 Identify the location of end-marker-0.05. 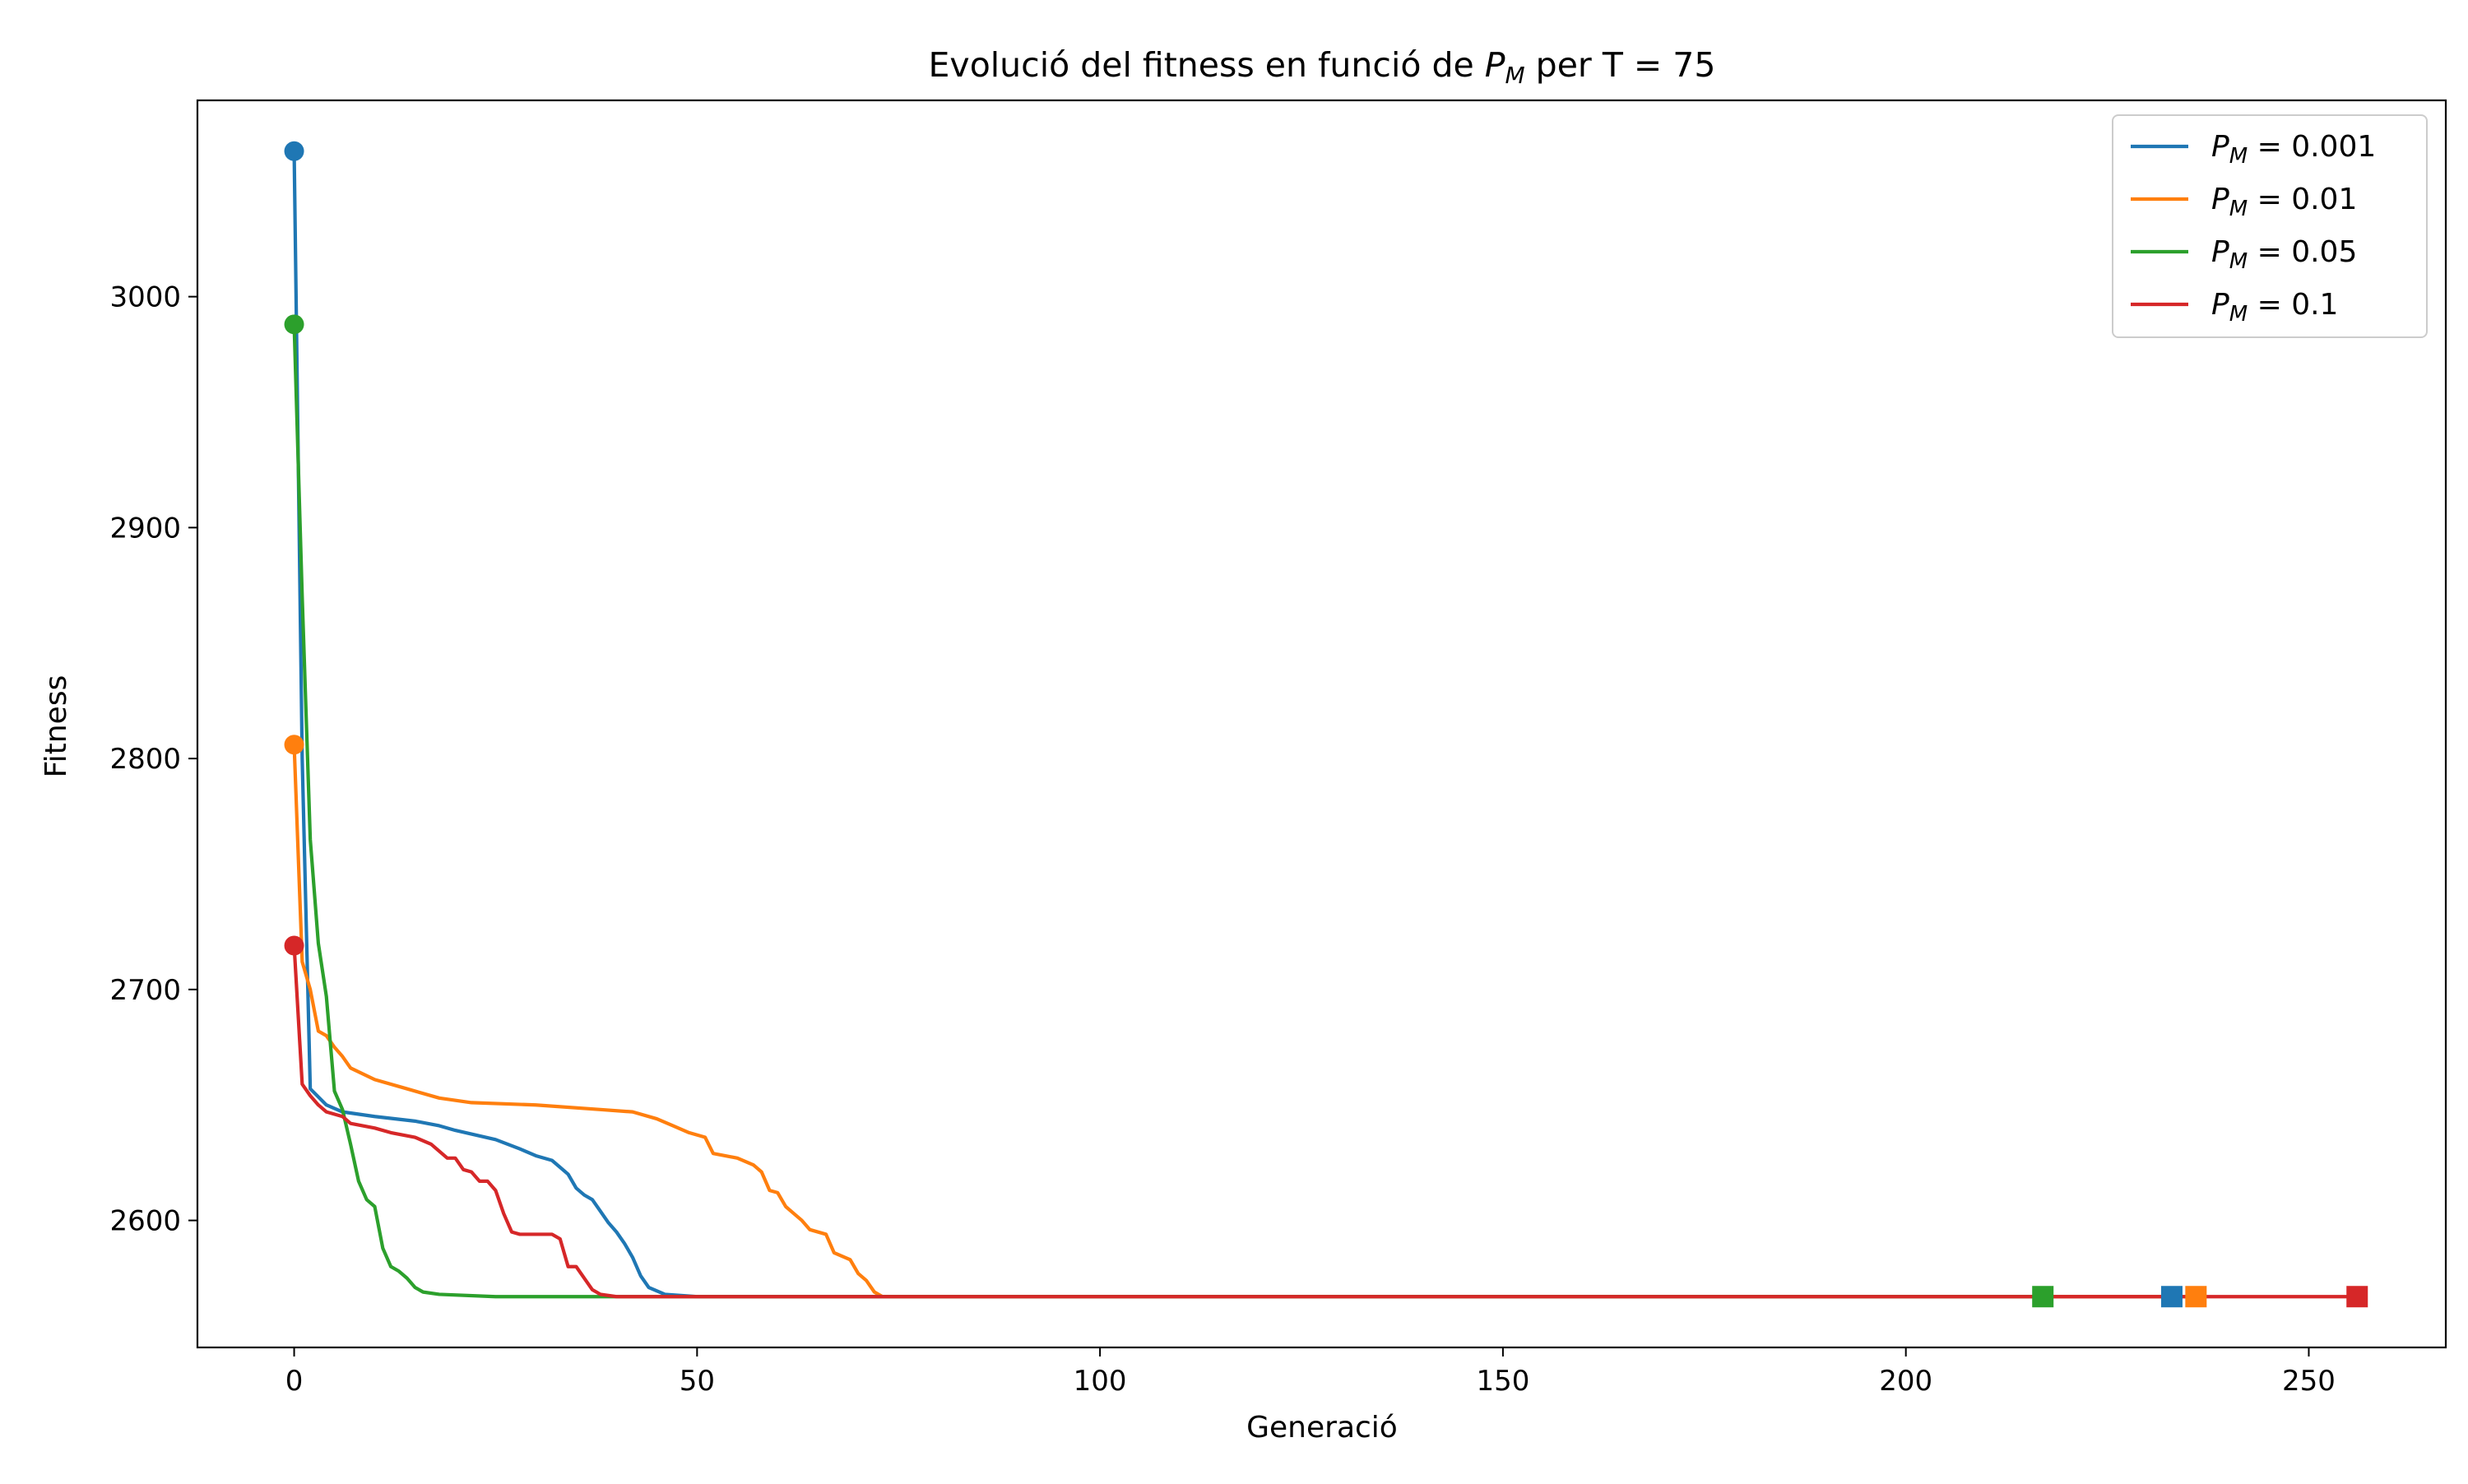
(2043, 1297).